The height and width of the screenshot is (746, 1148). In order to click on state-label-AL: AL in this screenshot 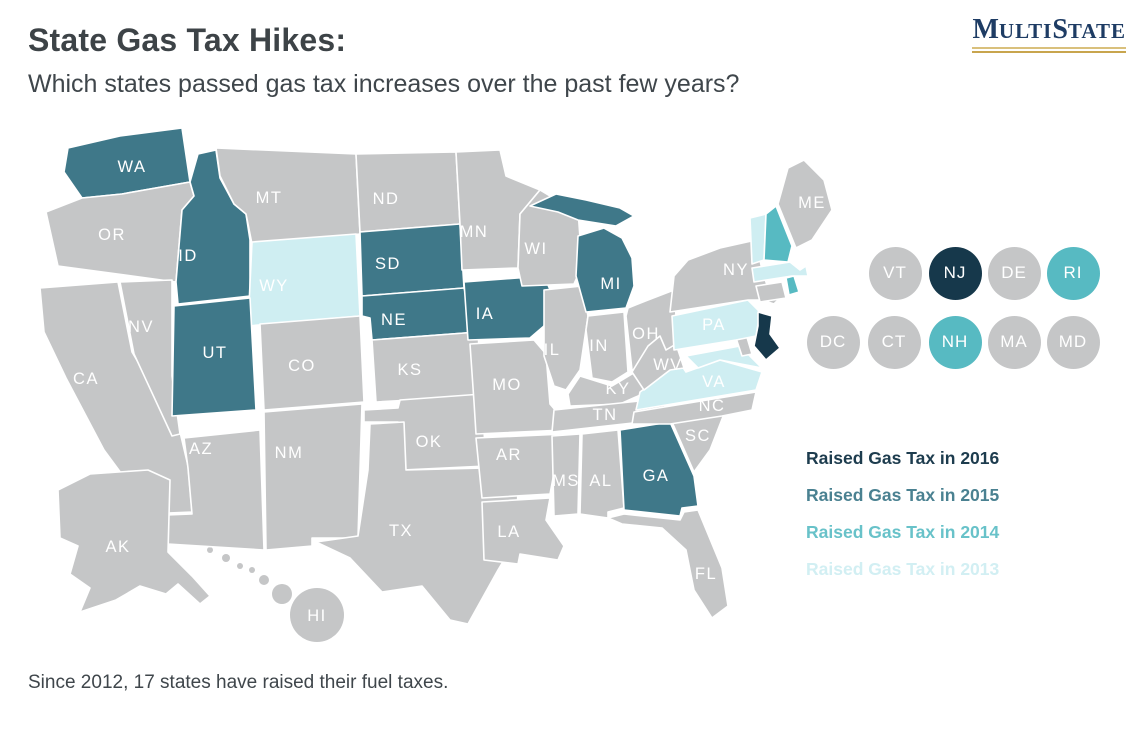, I will do `click(600, 481)`.